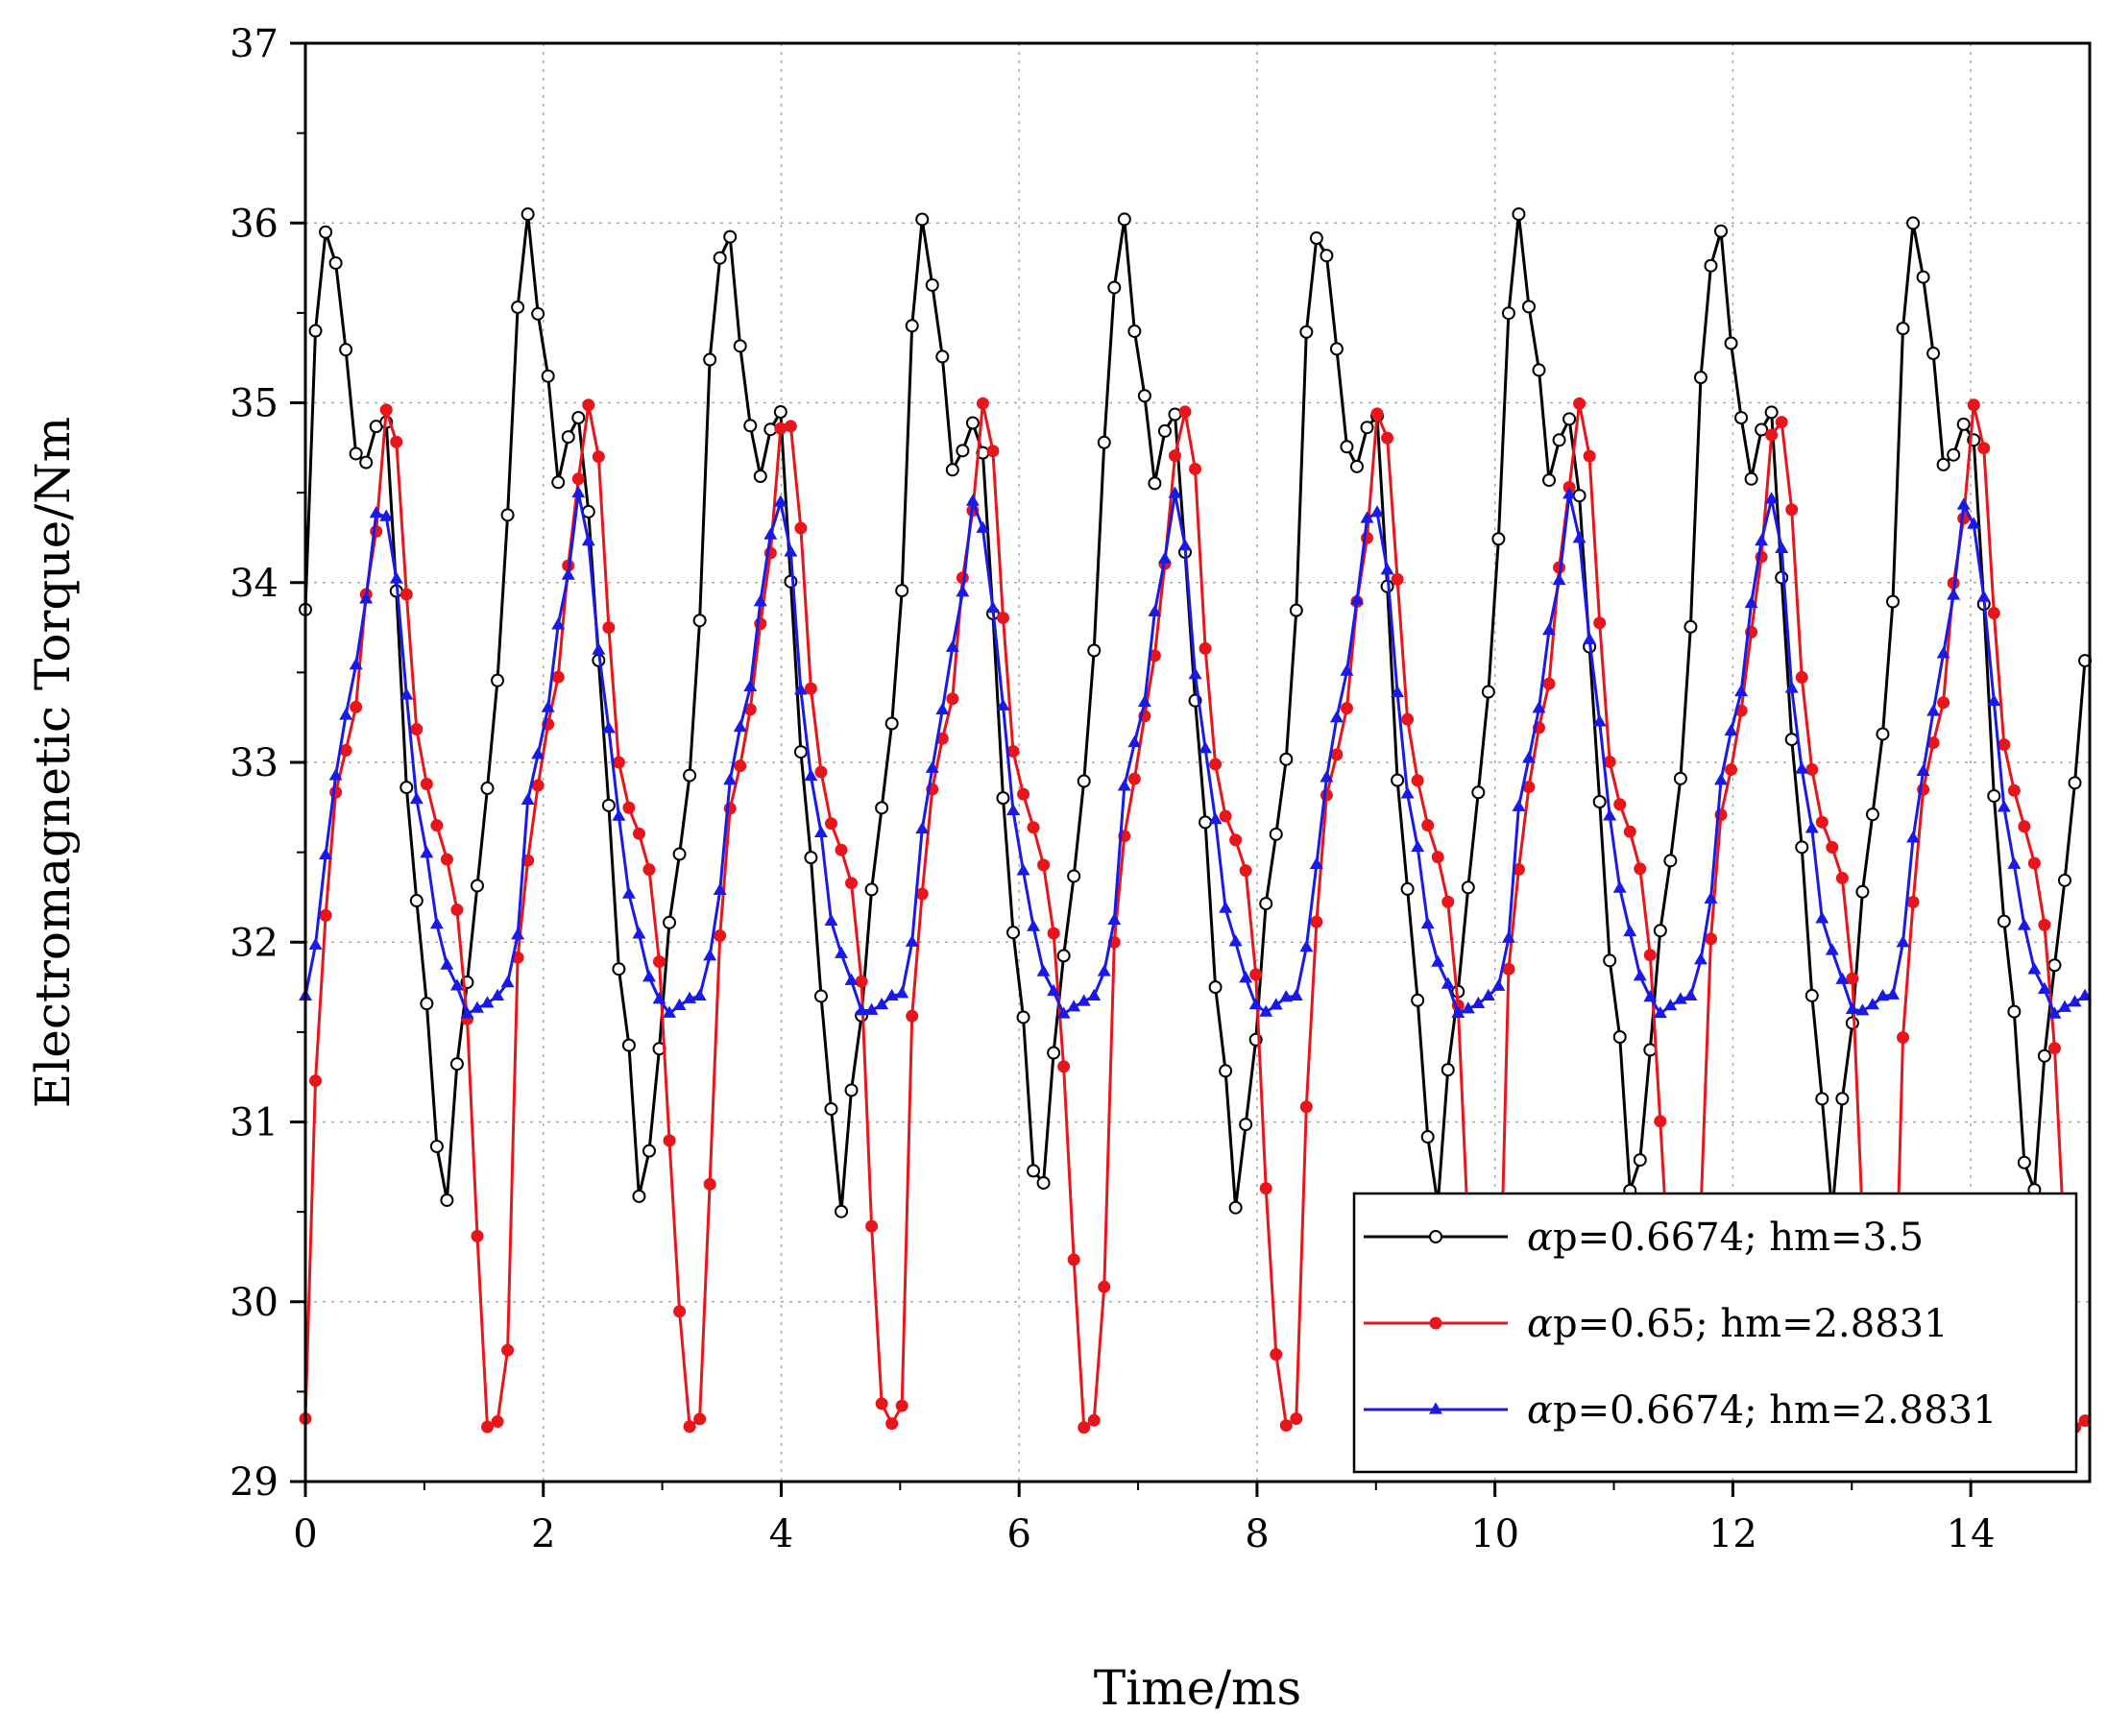 The image size is (2107, 1736). Describe the element at coordinates (1435, 1323) in the screenshot. I see `legend-swatch-marker` at that location.